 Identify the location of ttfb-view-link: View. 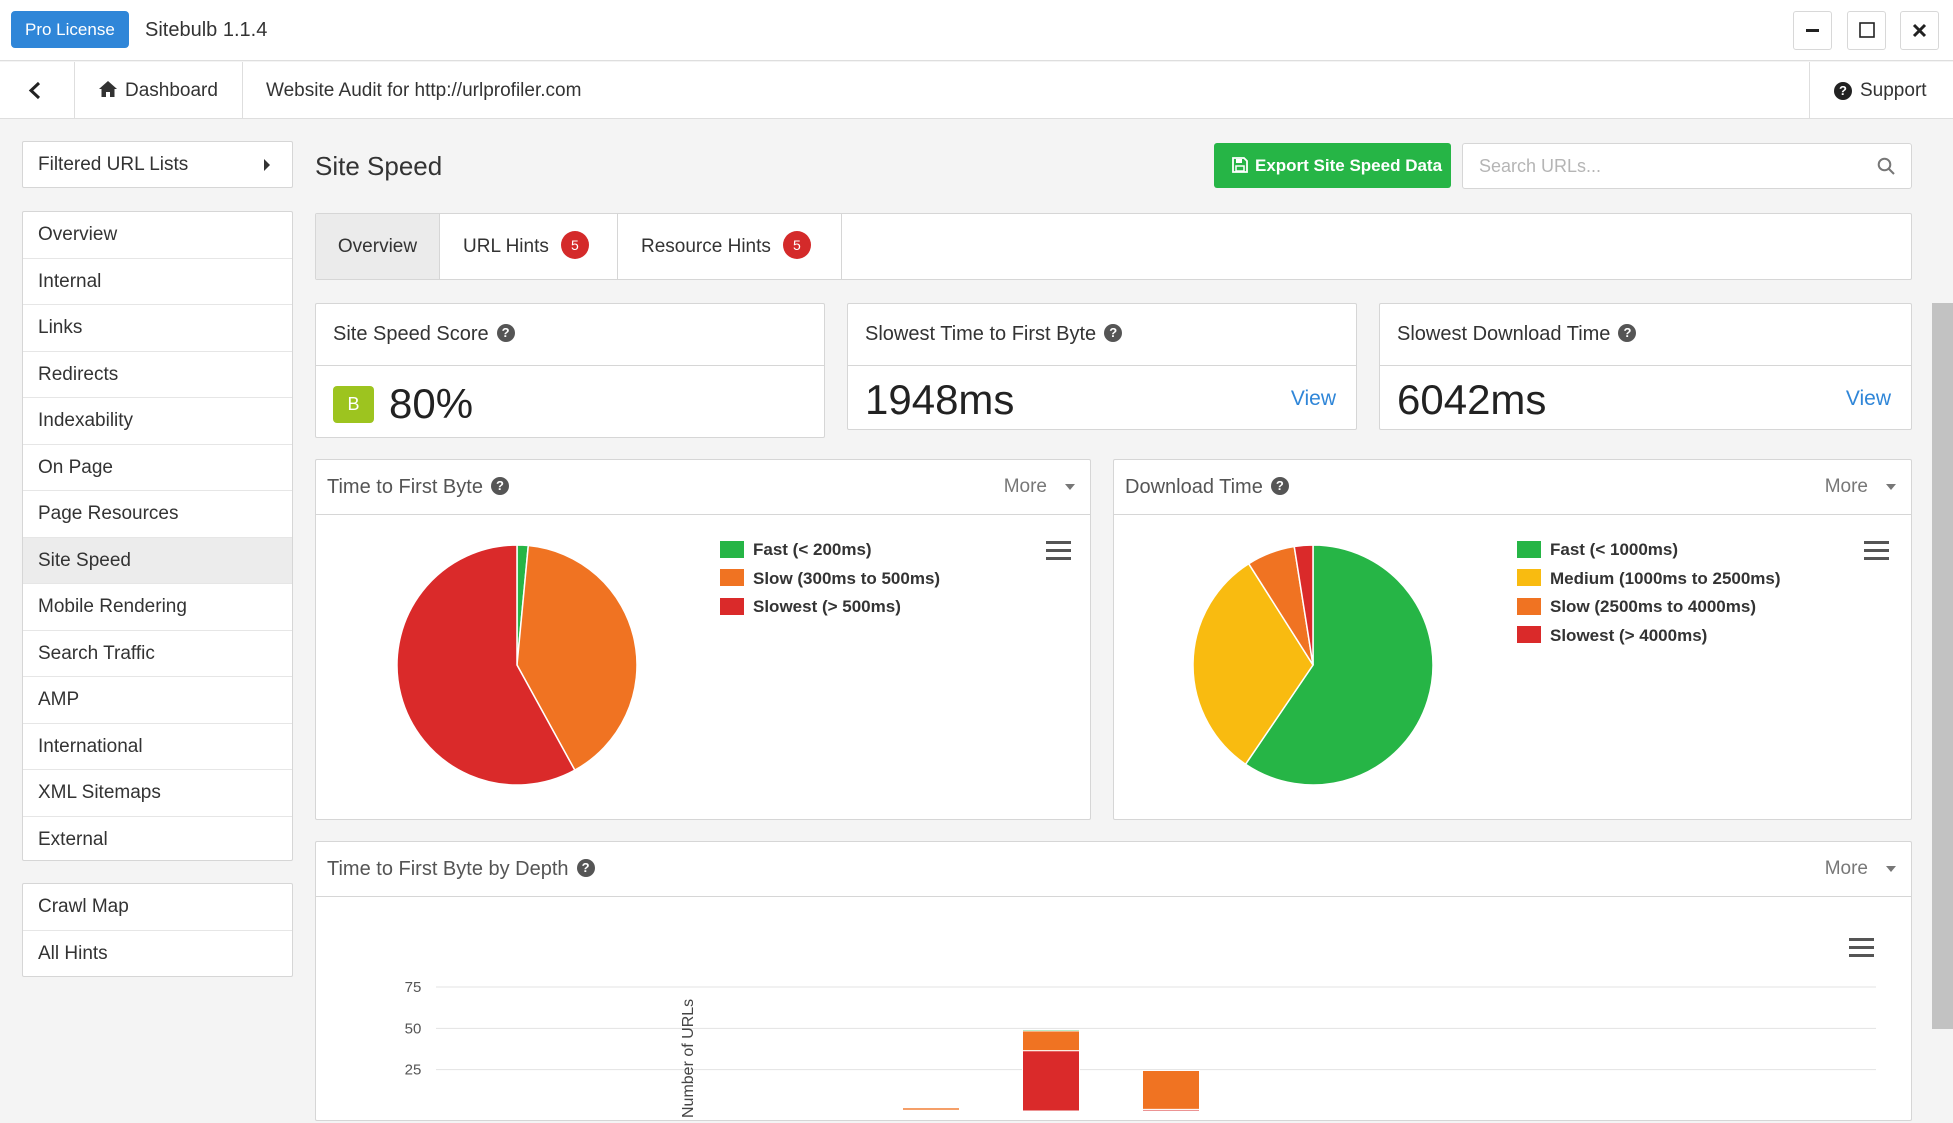
(1313, 398).